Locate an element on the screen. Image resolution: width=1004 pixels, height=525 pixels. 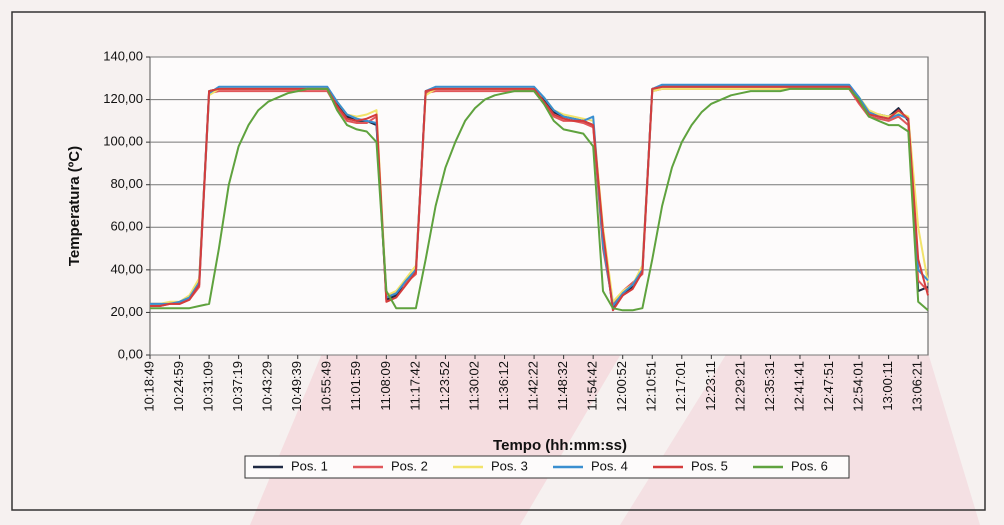
y-tick-label: 60,00 is located at coordinates (126, 226).